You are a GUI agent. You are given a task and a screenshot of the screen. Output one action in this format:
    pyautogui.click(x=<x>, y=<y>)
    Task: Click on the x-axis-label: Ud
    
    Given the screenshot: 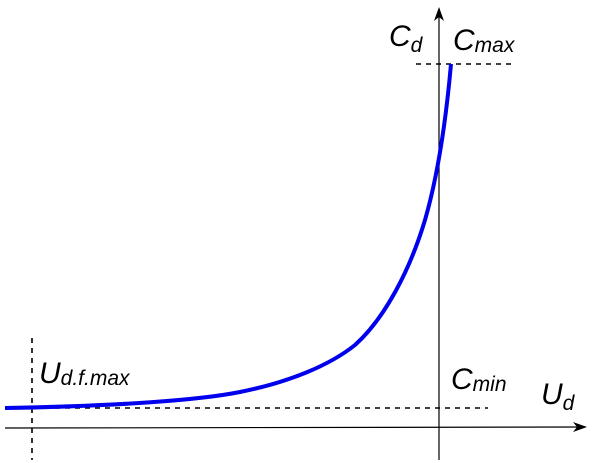 What is the action you would take?
    pyautogui.click(x=558, y=396)
    